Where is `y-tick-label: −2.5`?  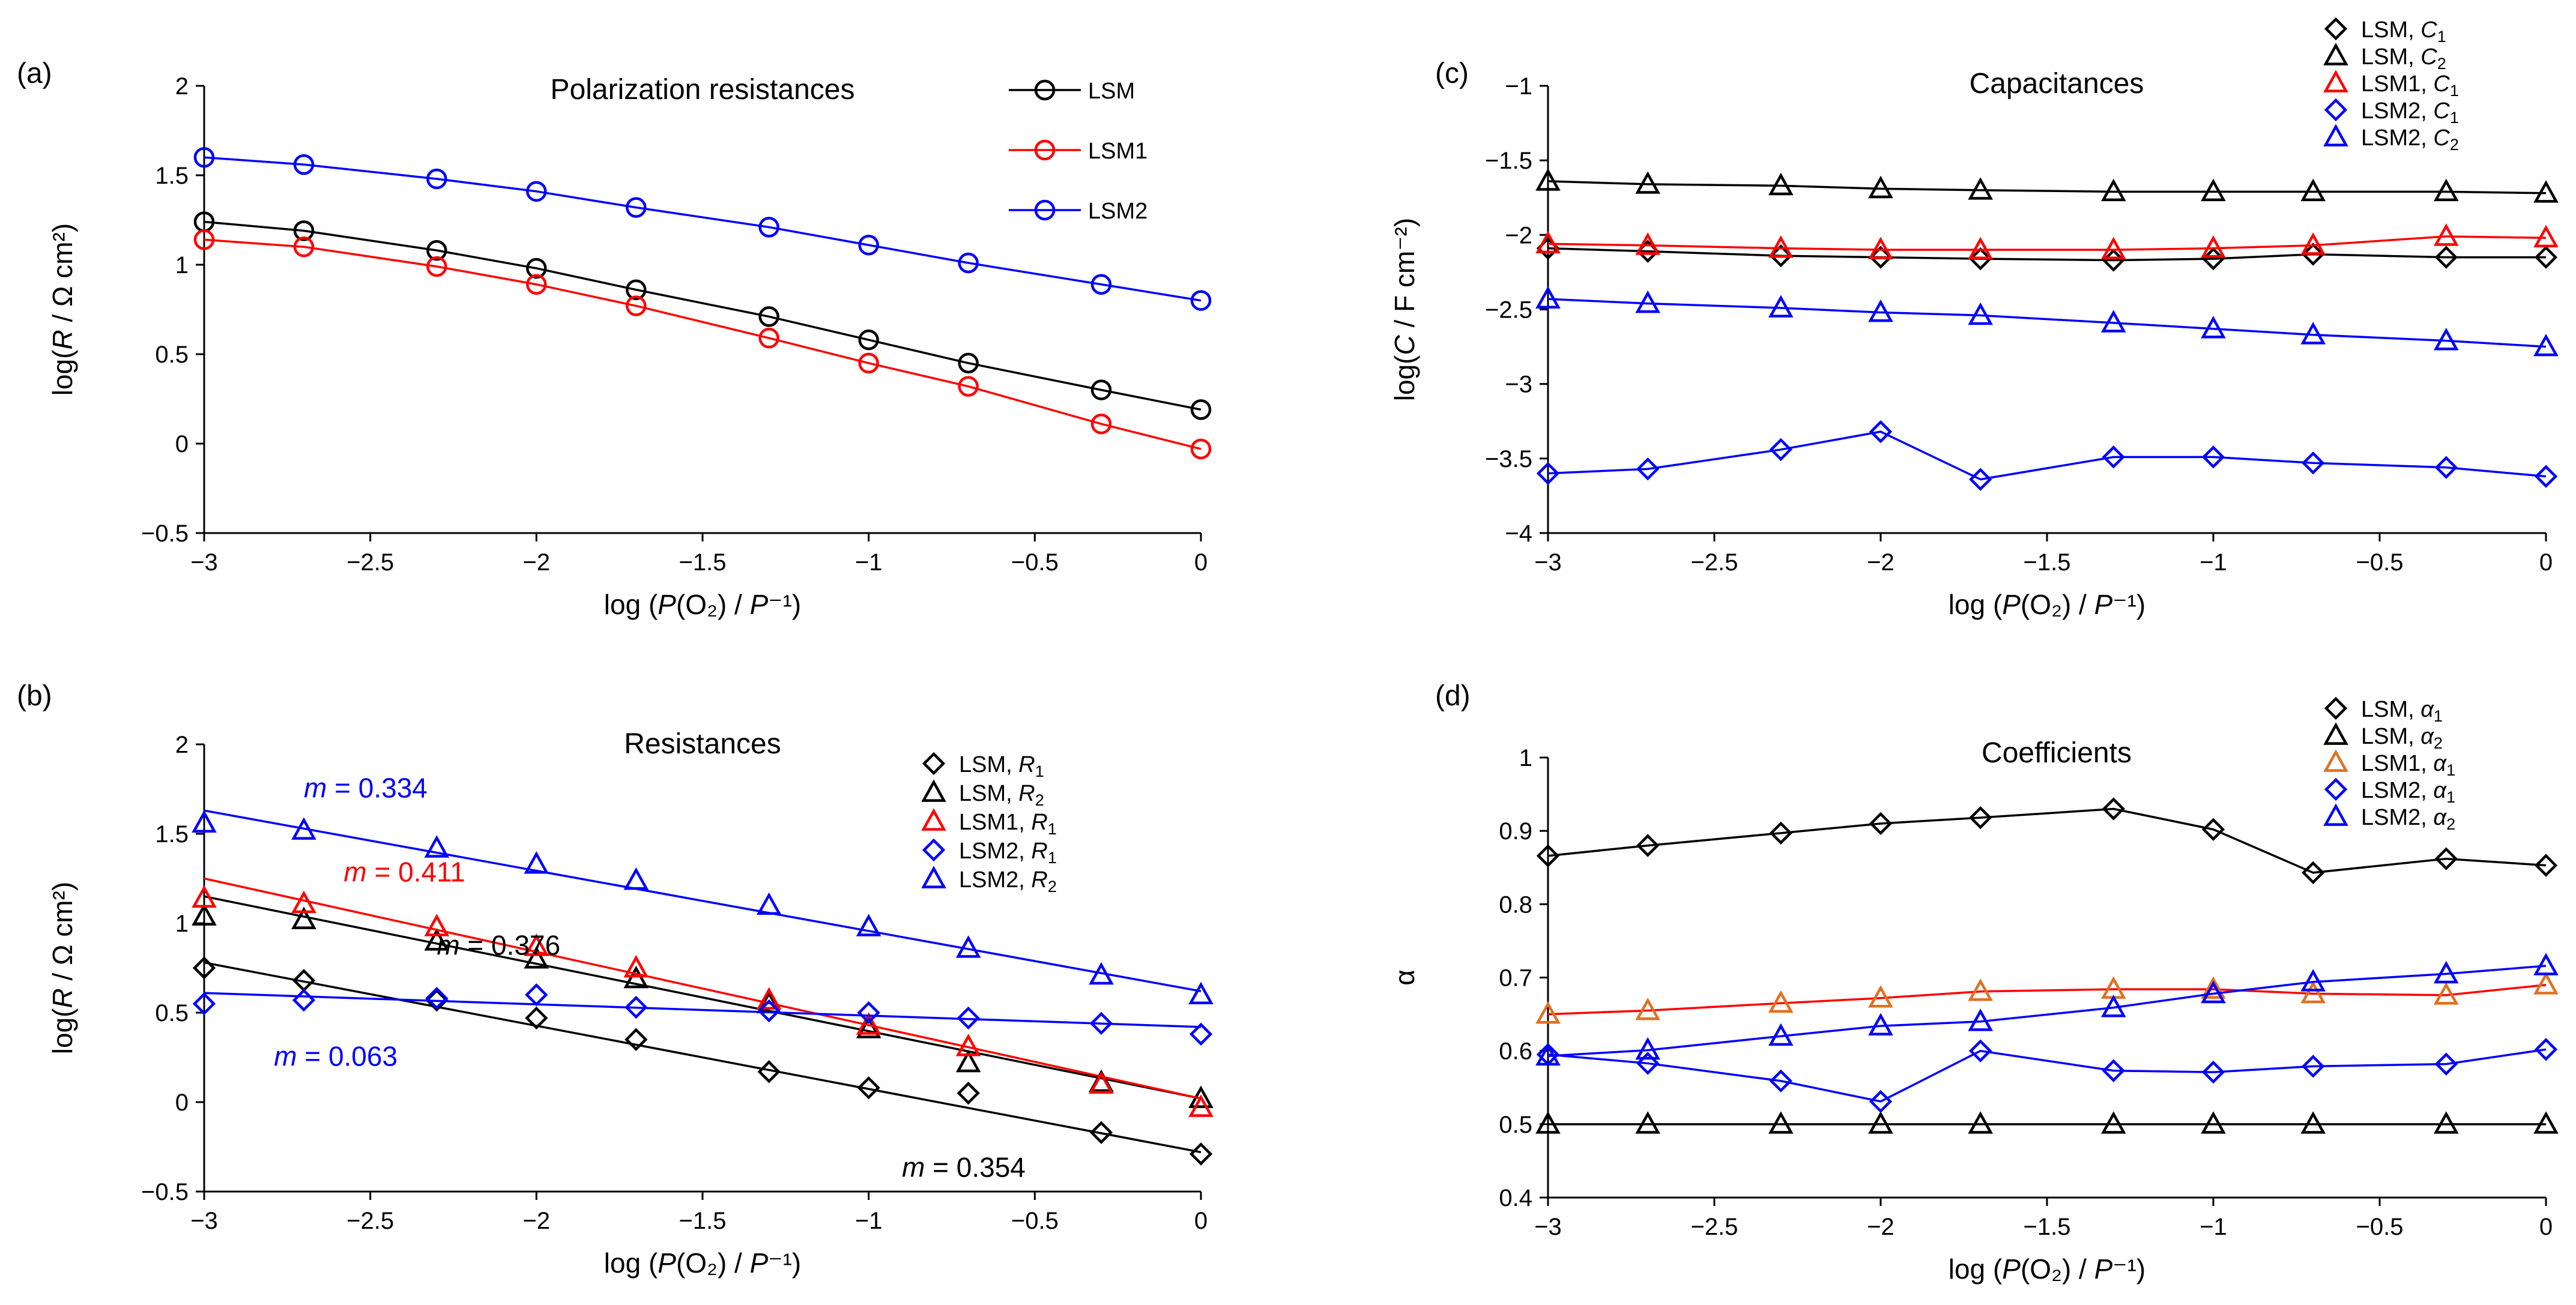 y-tick-label: −2.5 is located at coordinates (1508, 310).